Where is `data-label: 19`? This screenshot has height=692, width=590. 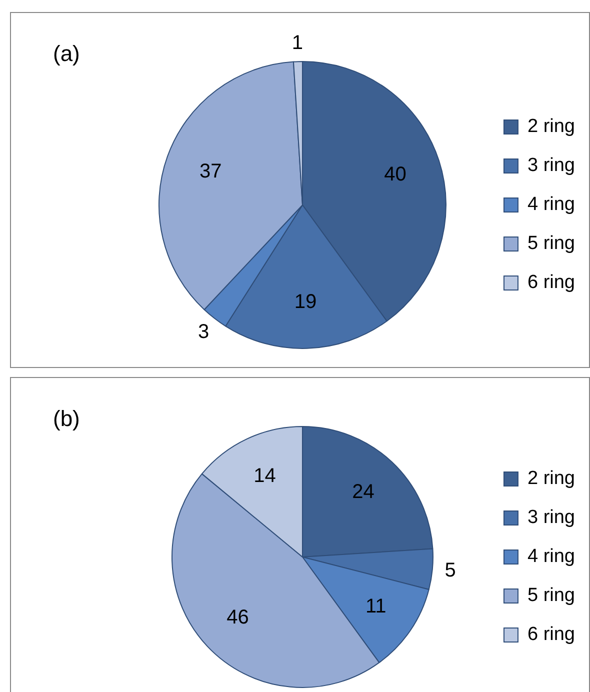 data-label: 19 is located at coordinates (305, 302).